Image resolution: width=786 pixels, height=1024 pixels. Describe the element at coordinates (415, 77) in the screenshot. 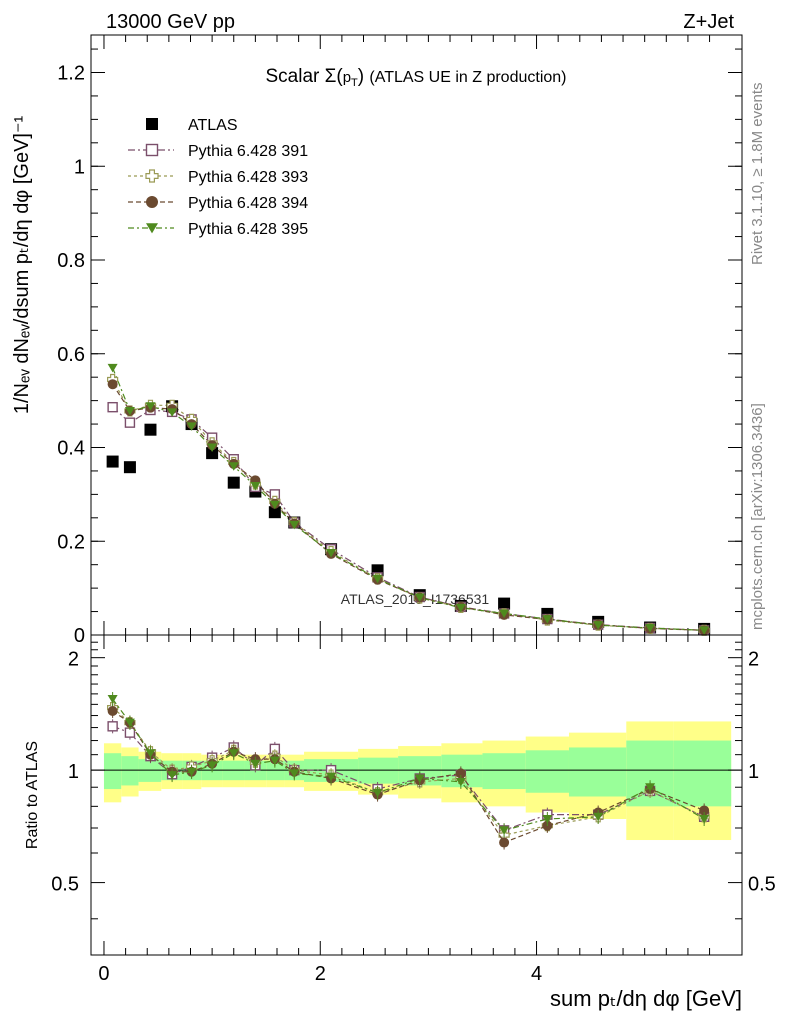

I see `plot-title: Scalar Σ(pT) (ATLAS UE in Z production)` at that location.